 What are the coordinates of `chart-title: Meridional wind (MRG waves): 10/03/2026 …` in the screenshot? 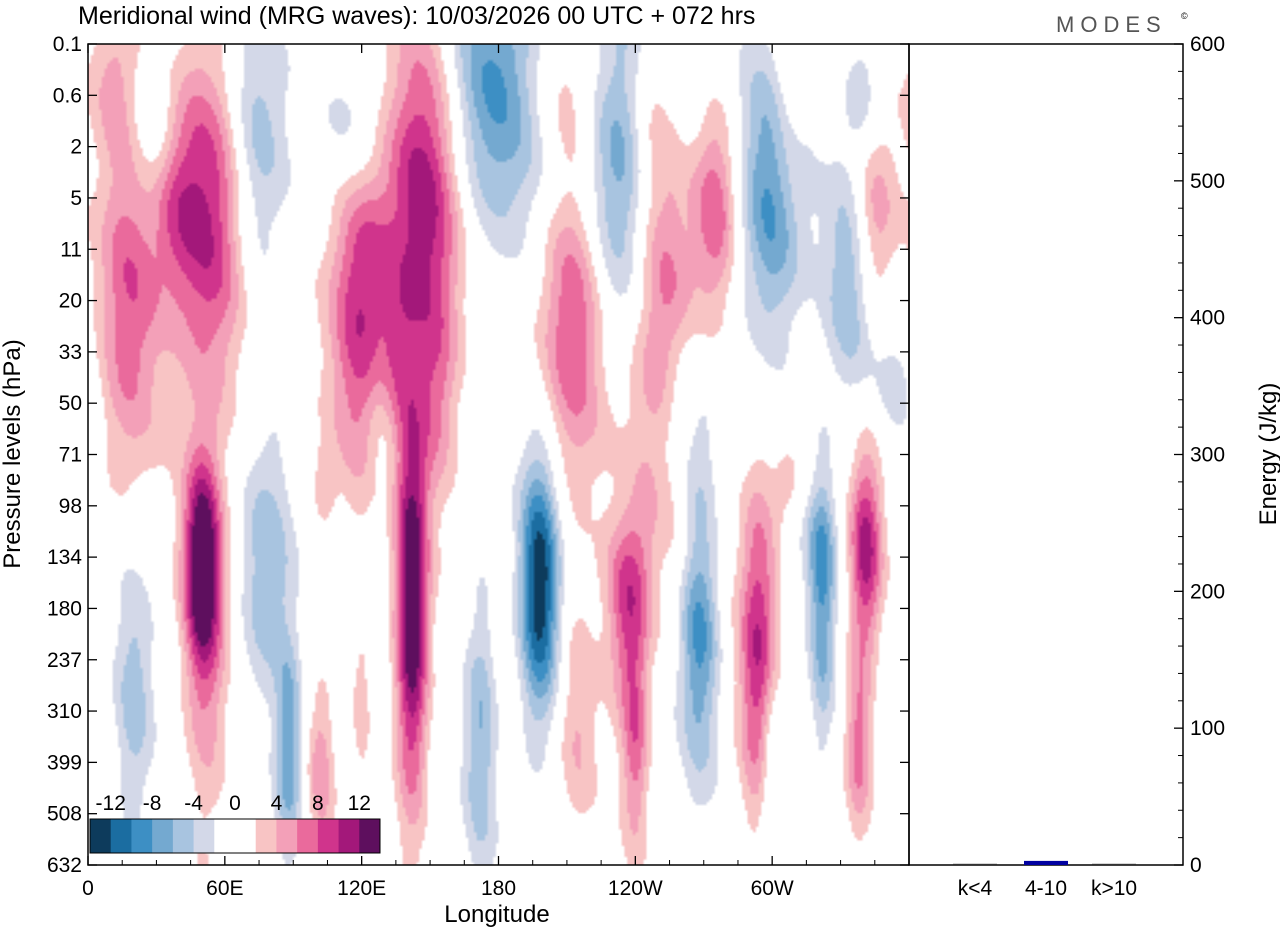 It's located at (416, 16).